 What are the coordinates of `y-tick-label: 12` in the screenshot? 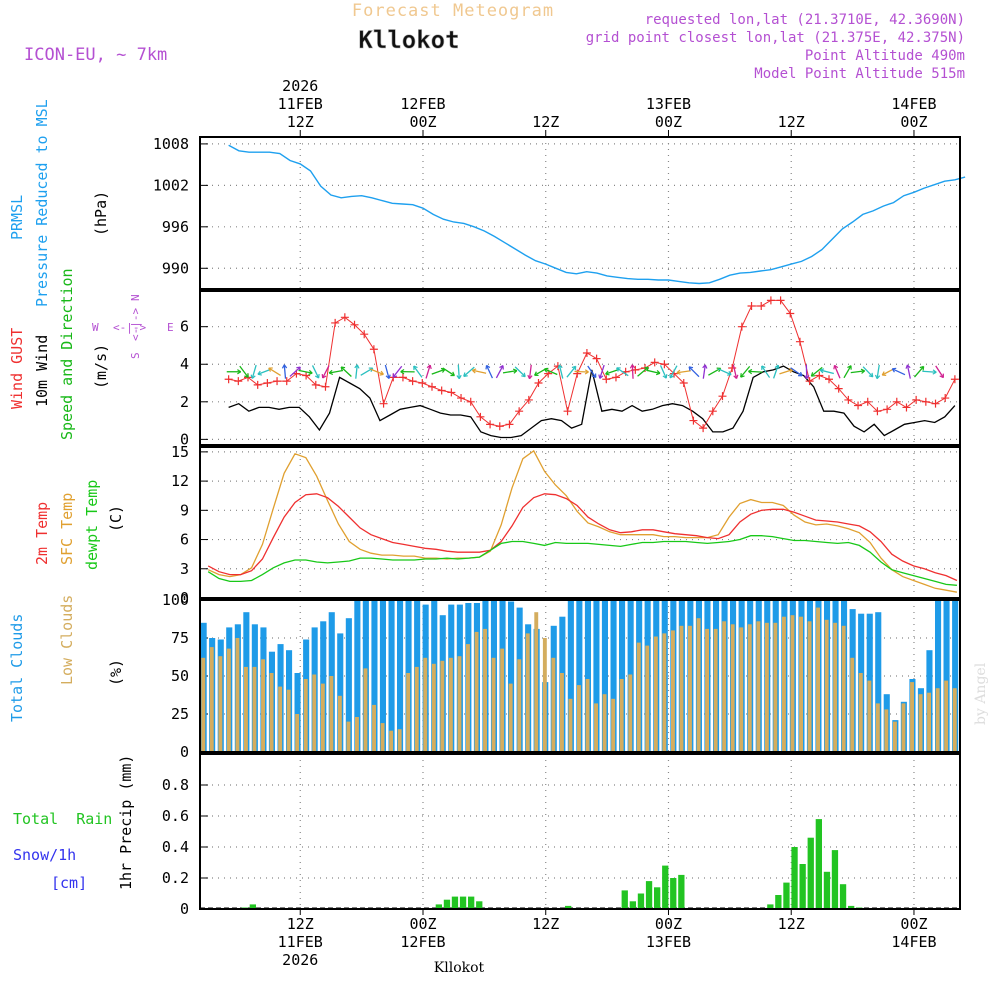 It's located at (180, 481).